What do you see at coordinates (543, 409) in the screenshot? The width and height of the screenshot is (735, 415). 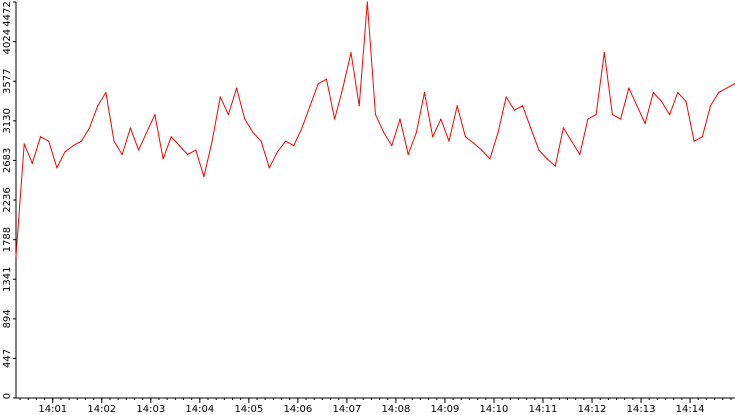 I see `x-tick-label: 14:11` at bounding box center [543, 409].